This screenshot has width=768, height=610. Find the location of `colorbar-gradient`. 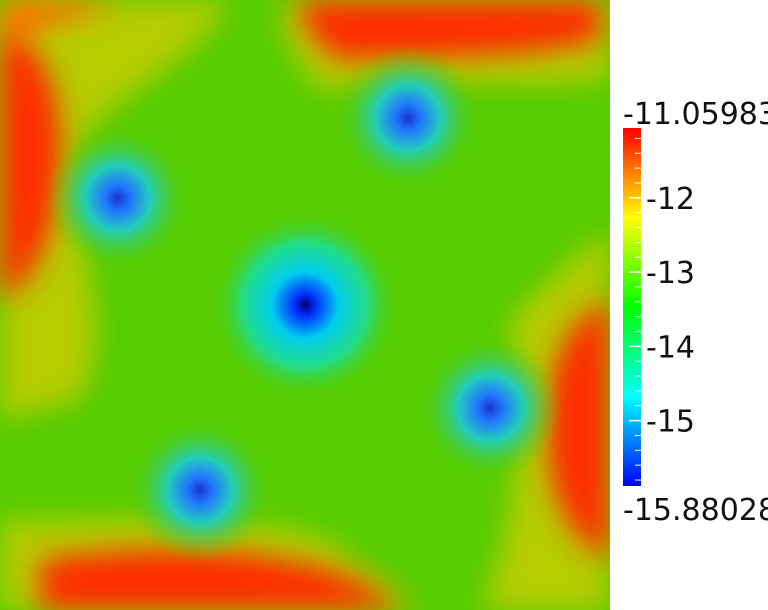

colorbar-gradient is located at coordinates (632, 307).